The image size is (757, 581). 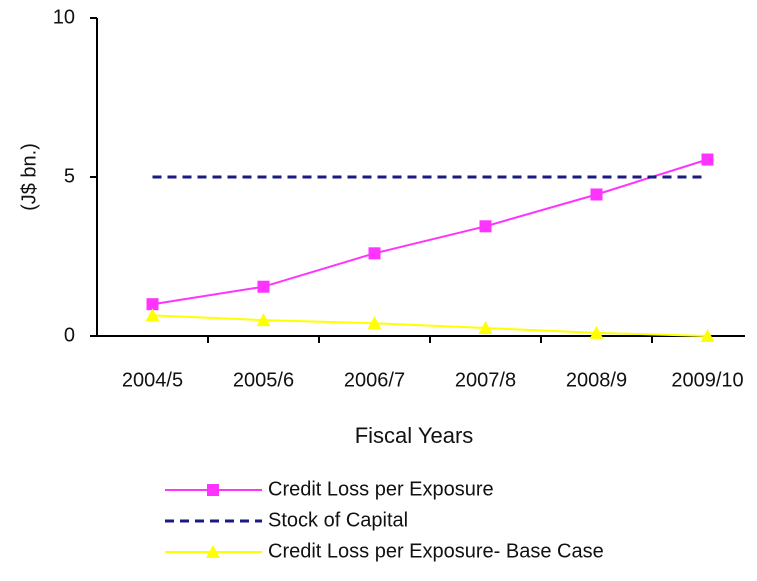 I want to click on x-tick-label: 2008/9, so click(x=596, y=380).